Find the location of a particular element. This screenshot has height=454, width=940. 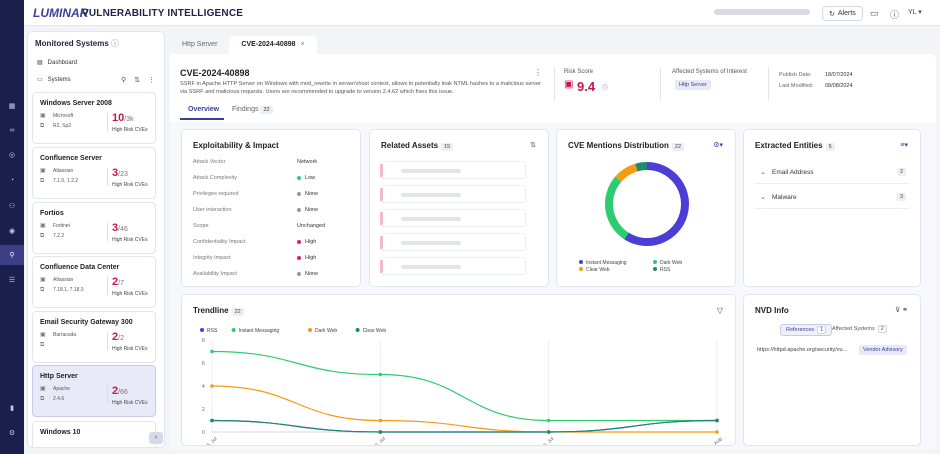

tab-overview: Overview is located at coordinates (204, 109).